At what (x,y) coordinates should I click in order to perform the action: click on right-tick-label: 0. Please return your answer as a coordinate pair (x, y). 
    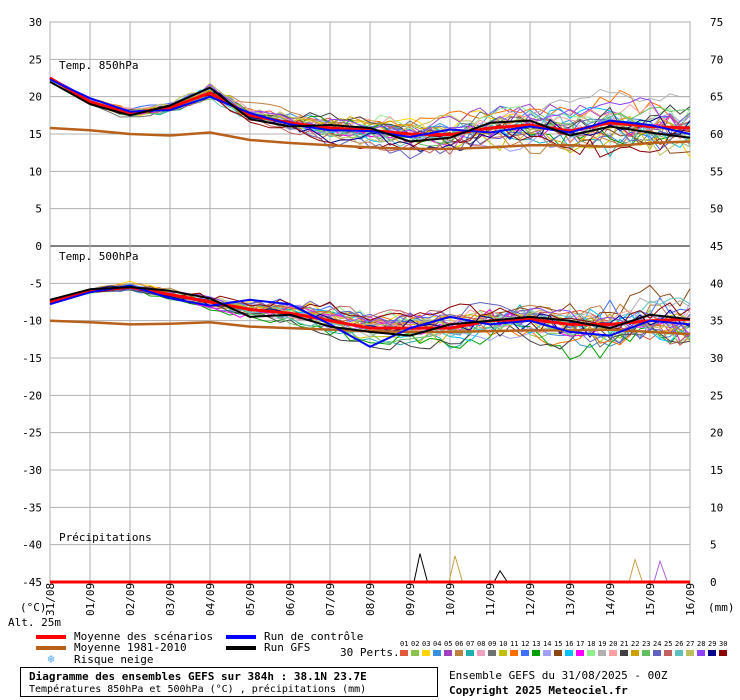
    Looking at the image, I should click on (713, 582).